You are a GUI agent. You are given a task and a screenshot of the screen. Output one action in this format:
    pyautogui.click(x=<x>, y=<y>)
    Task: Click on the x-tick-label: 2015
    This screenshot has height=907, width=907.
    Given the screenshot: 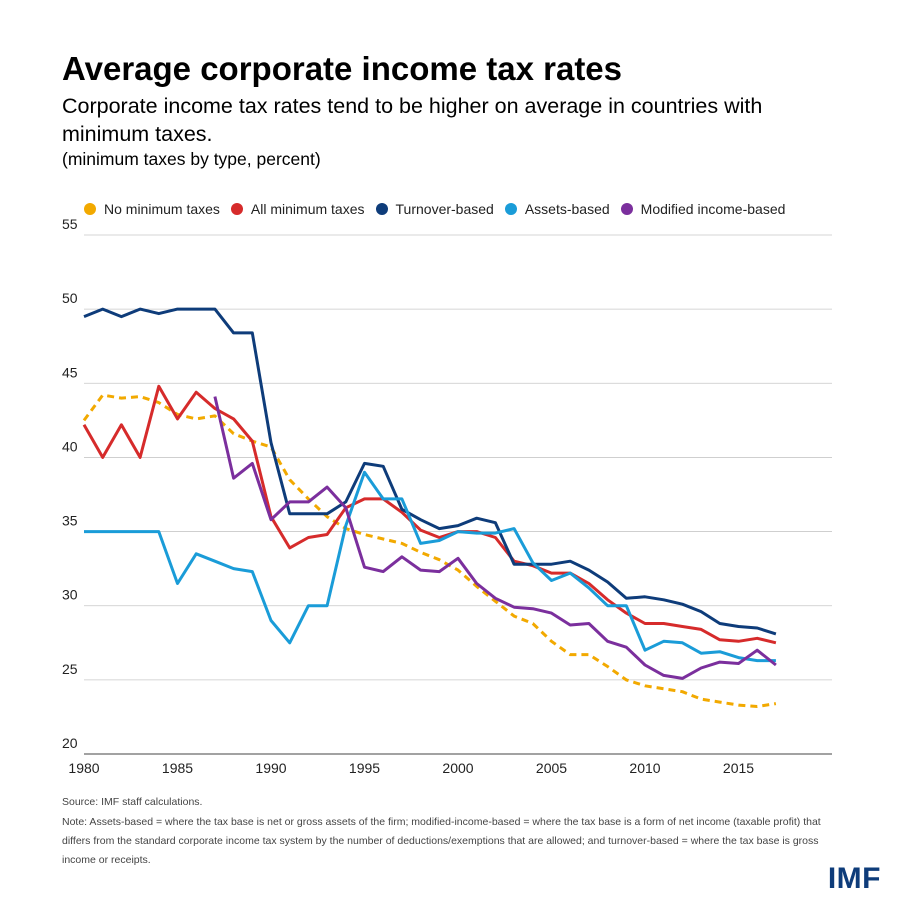 What is the action you would take?
    pyautogui.click(x=738, y=768)
    